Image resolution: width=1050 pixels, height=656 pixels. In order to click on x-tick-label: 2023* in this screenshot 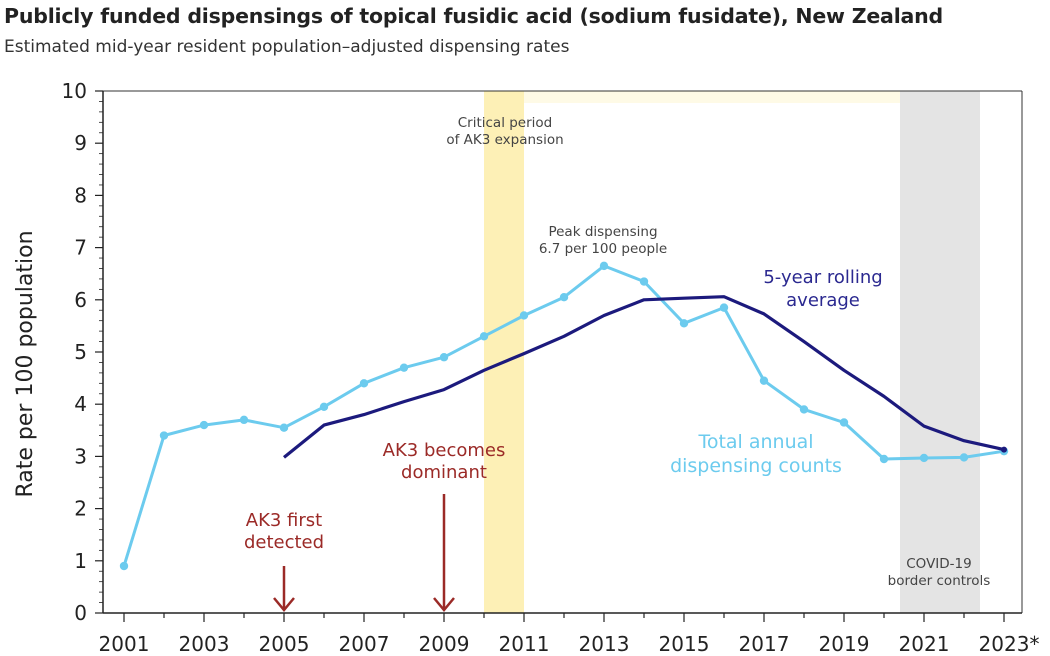, I will do `click(1009, 644)`.